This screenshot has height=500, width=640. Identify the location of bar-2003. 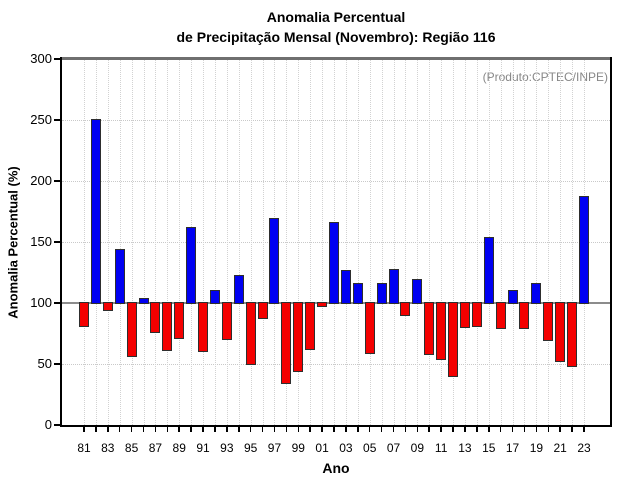
(345, 287).